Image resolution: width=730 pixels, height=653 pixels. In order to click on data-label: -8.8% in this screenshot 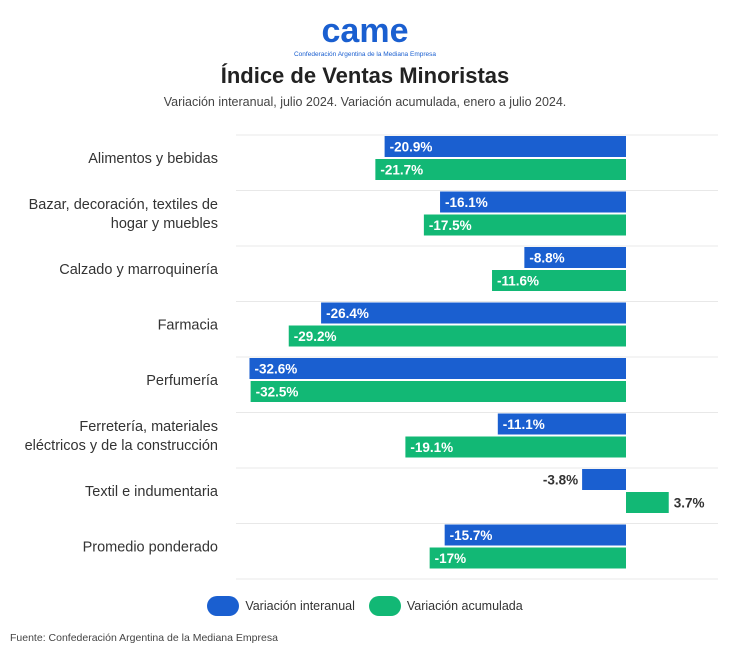, I will do `click(546, 258)`.